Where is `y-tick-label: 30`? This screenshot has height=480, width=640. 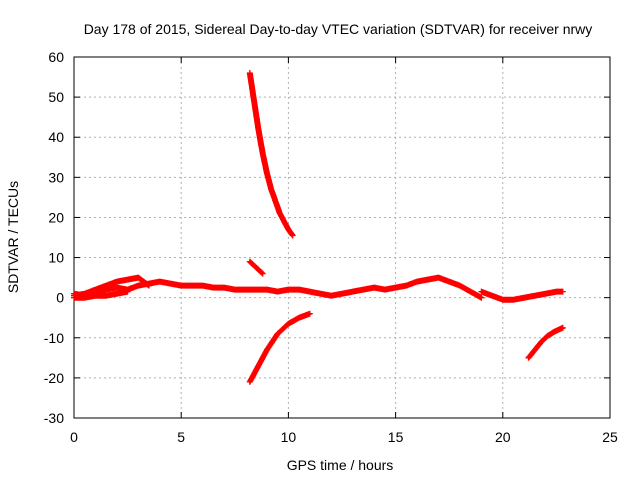
y-tick-label: 30 is located at coordinates (56, 177).